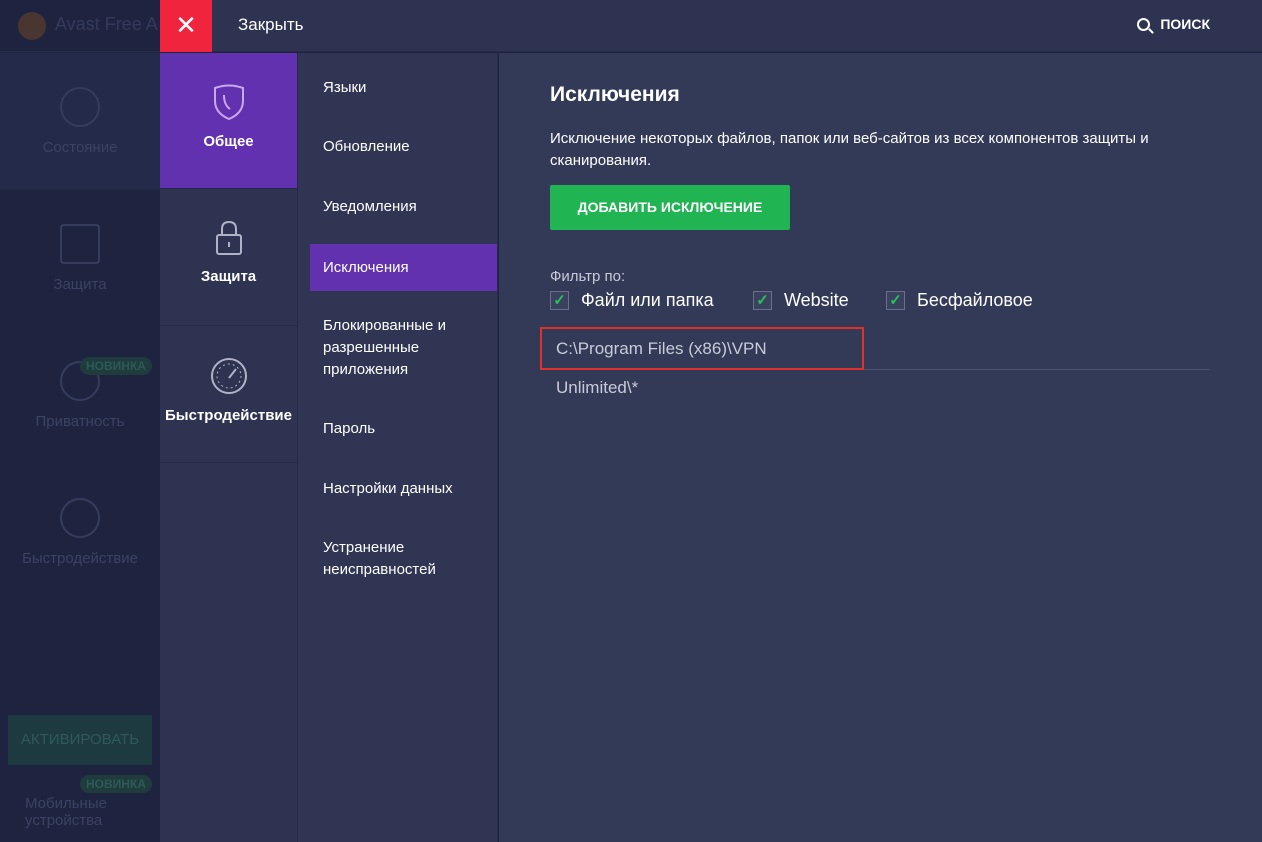 The height and width of the screenshot is (842, 1262). Describe the element at coordinates (64, 820) in the screenshot. I see `nav-label: устройства` at that location.